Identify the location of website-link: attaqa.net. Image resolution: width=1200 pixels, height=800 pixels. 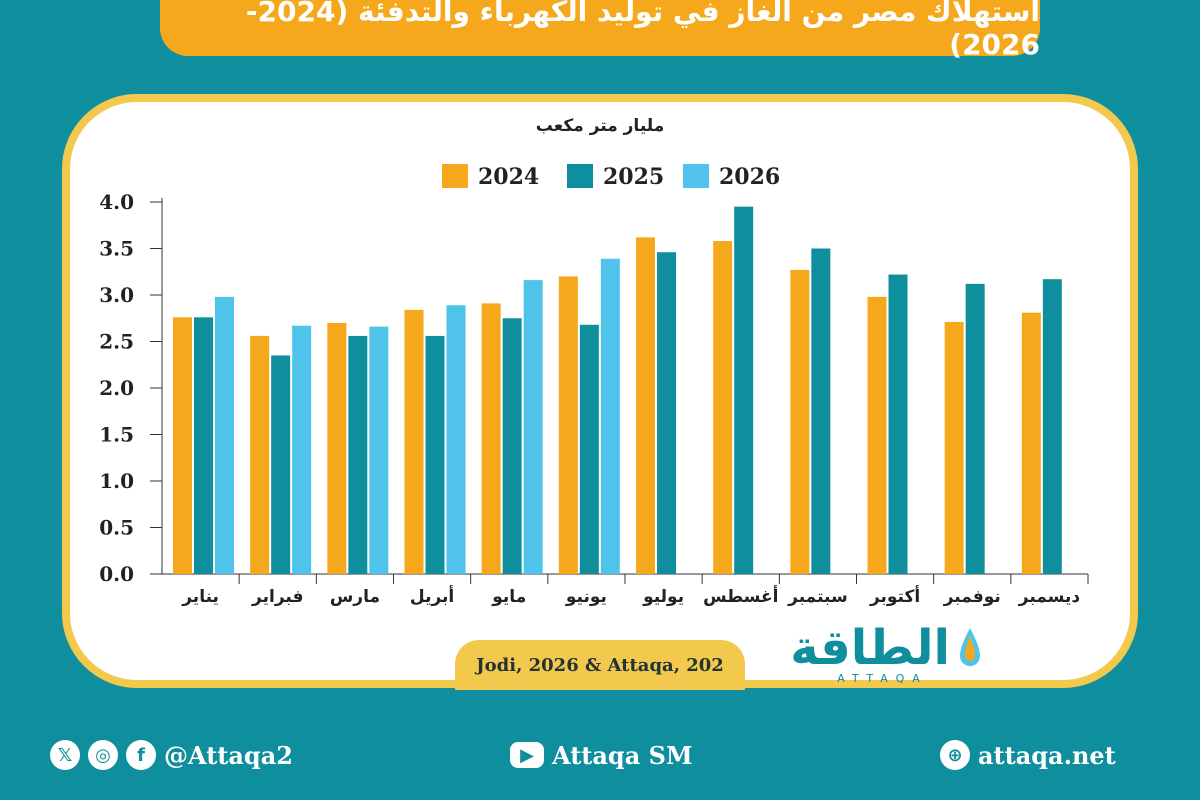
(1047, 755).